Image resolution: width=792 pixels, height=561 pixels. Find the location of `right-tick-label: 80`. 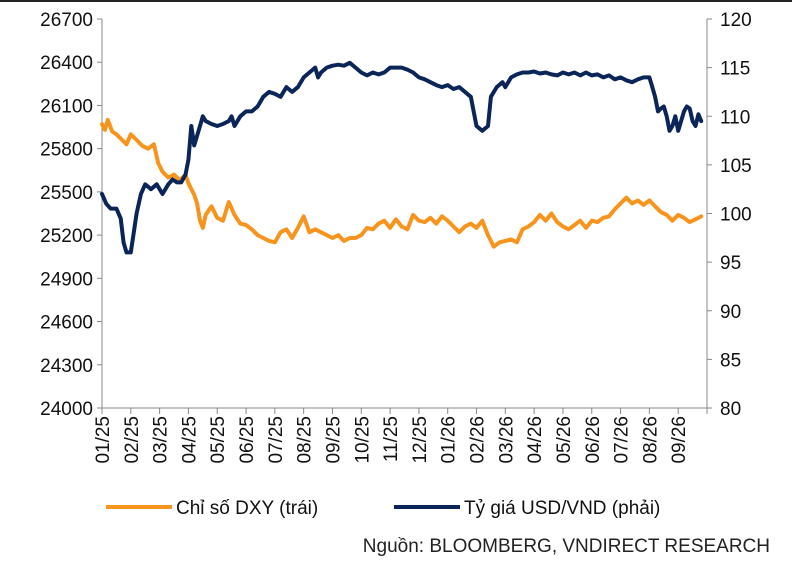

right-tick-label: 80 is located at coordinates (730, 409).